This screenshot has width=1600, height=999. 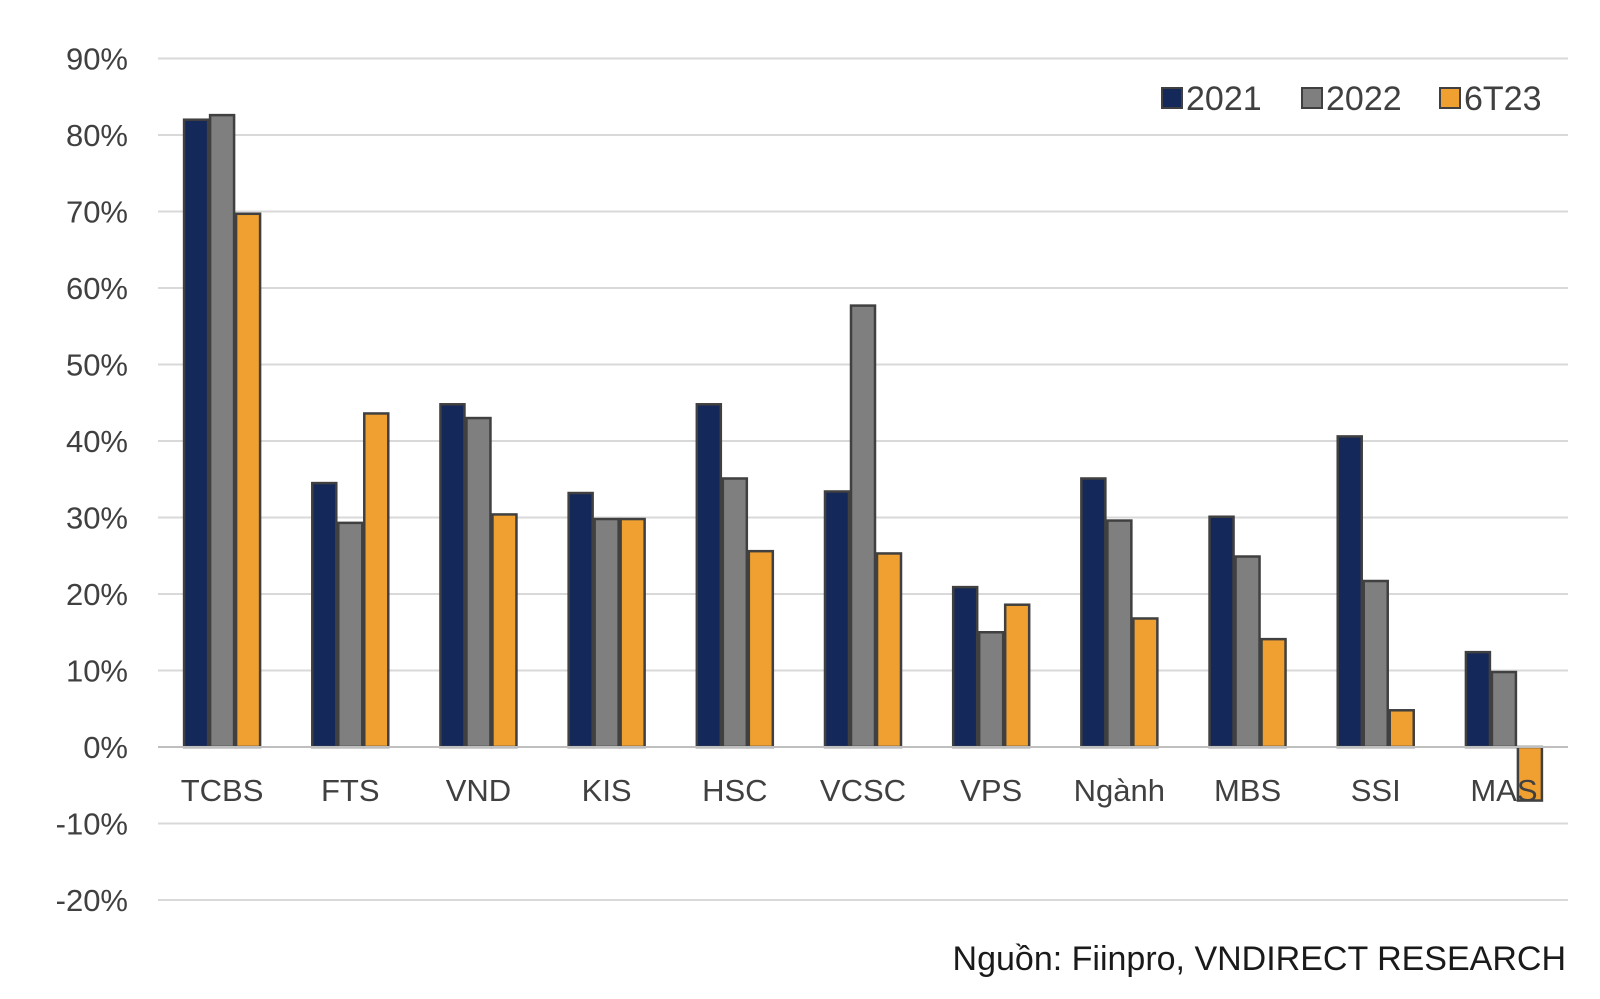 I want to click on y-axis-tick-labels: 90% 80% 70% 60% 50% 40% 30% 20% 10% 0% -10% -20%, so click(x=92, y=480).